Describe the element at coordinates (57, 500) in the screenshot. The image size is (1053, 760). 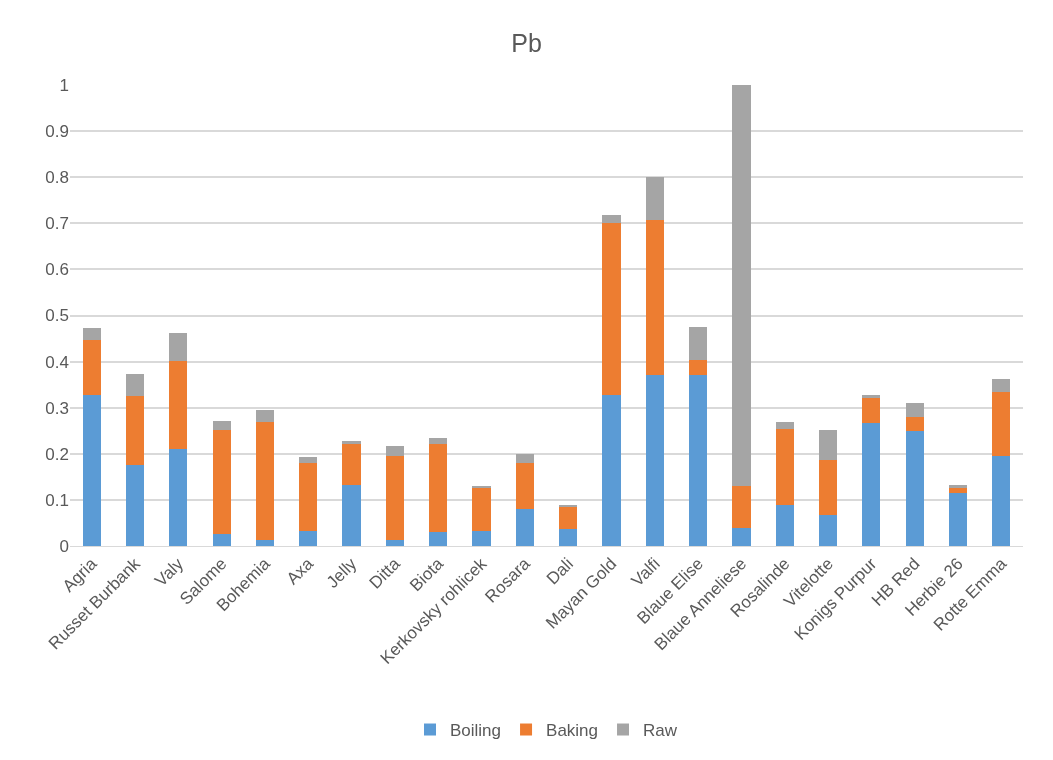
I see `y-tick-label: 0.1` at that location.